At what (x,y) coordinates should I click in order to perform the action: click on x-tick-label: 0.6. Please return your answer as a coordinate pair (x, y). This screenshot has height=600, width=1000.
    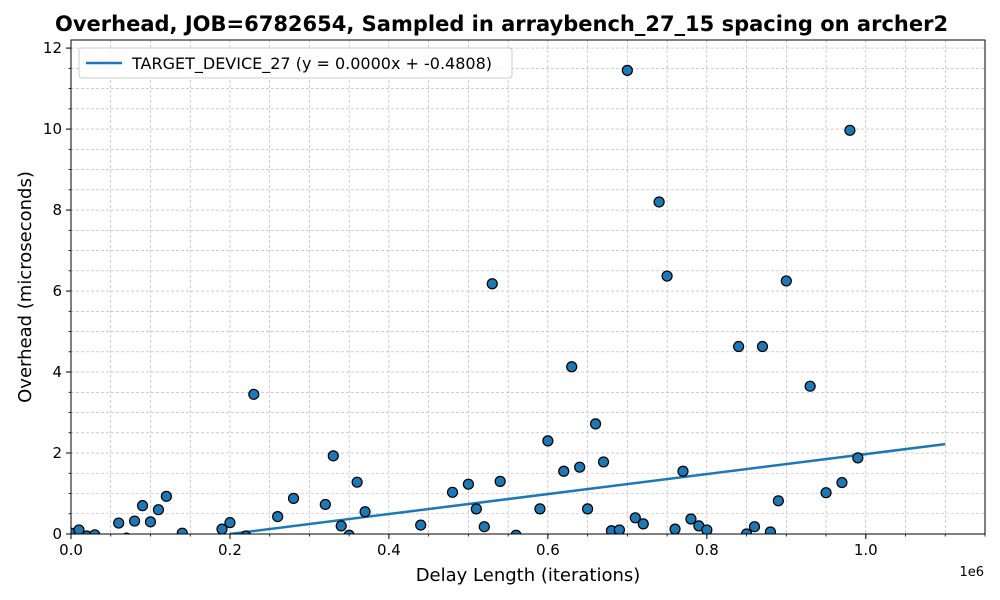
    Looking at the image, I should click on (548, 550).